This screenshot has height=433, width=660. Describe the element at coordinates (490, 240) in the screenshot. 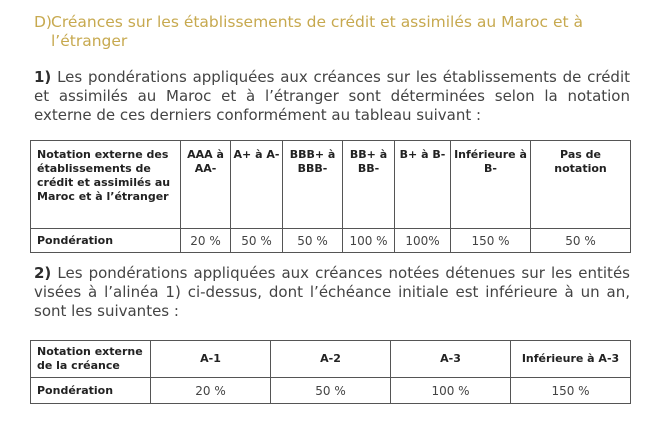

I see `table1-cell: 150 %` at that location.